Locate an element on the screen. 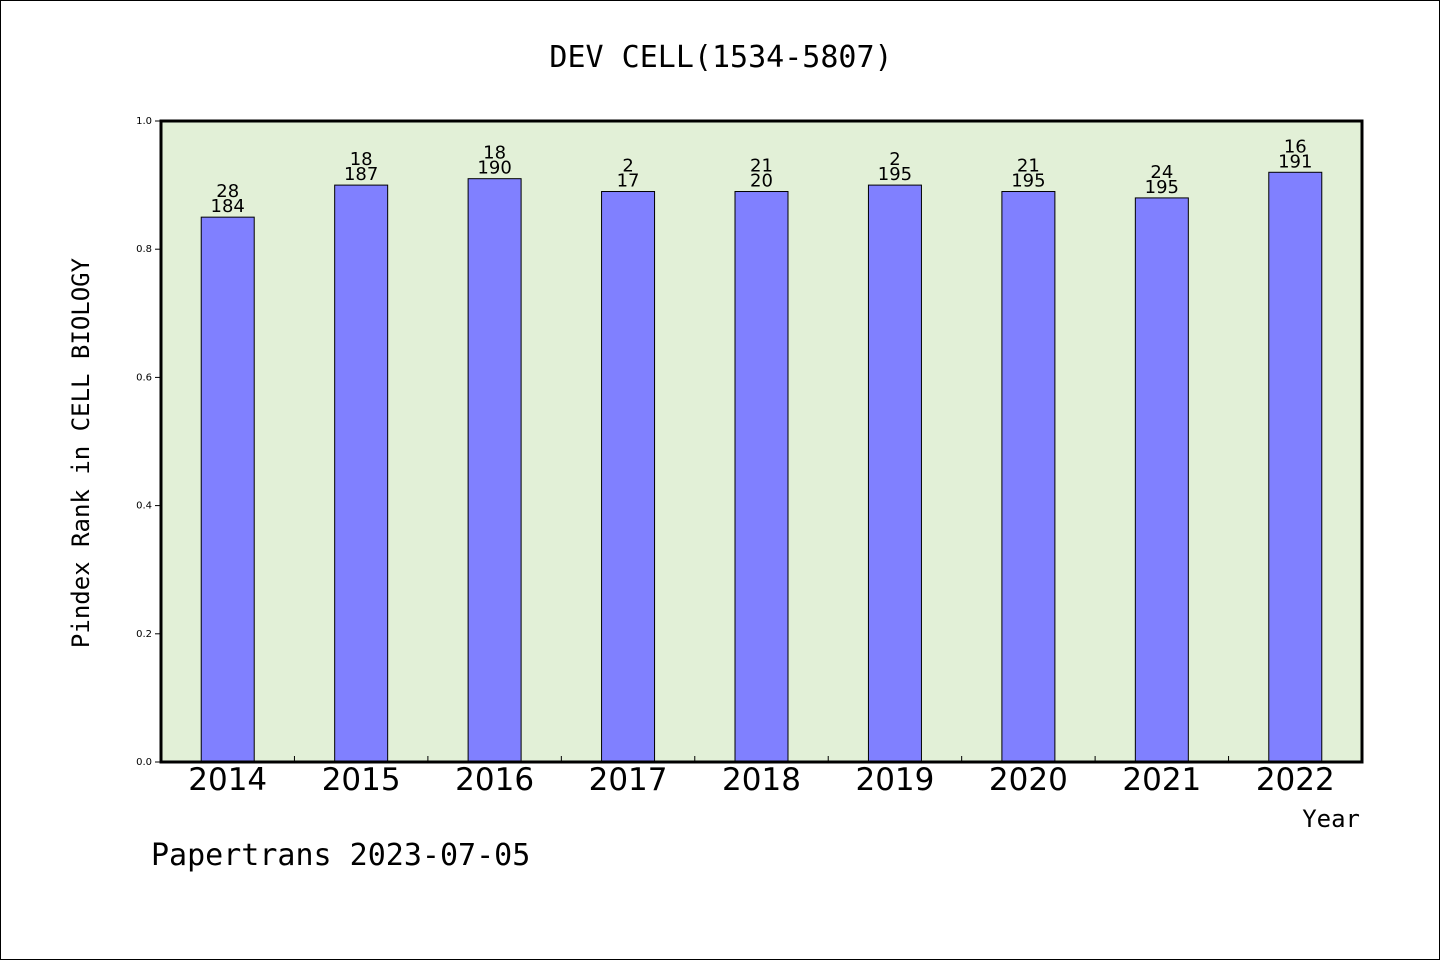  bar-label-bottom-2021: 195 is located at coordinates (1162, 187).